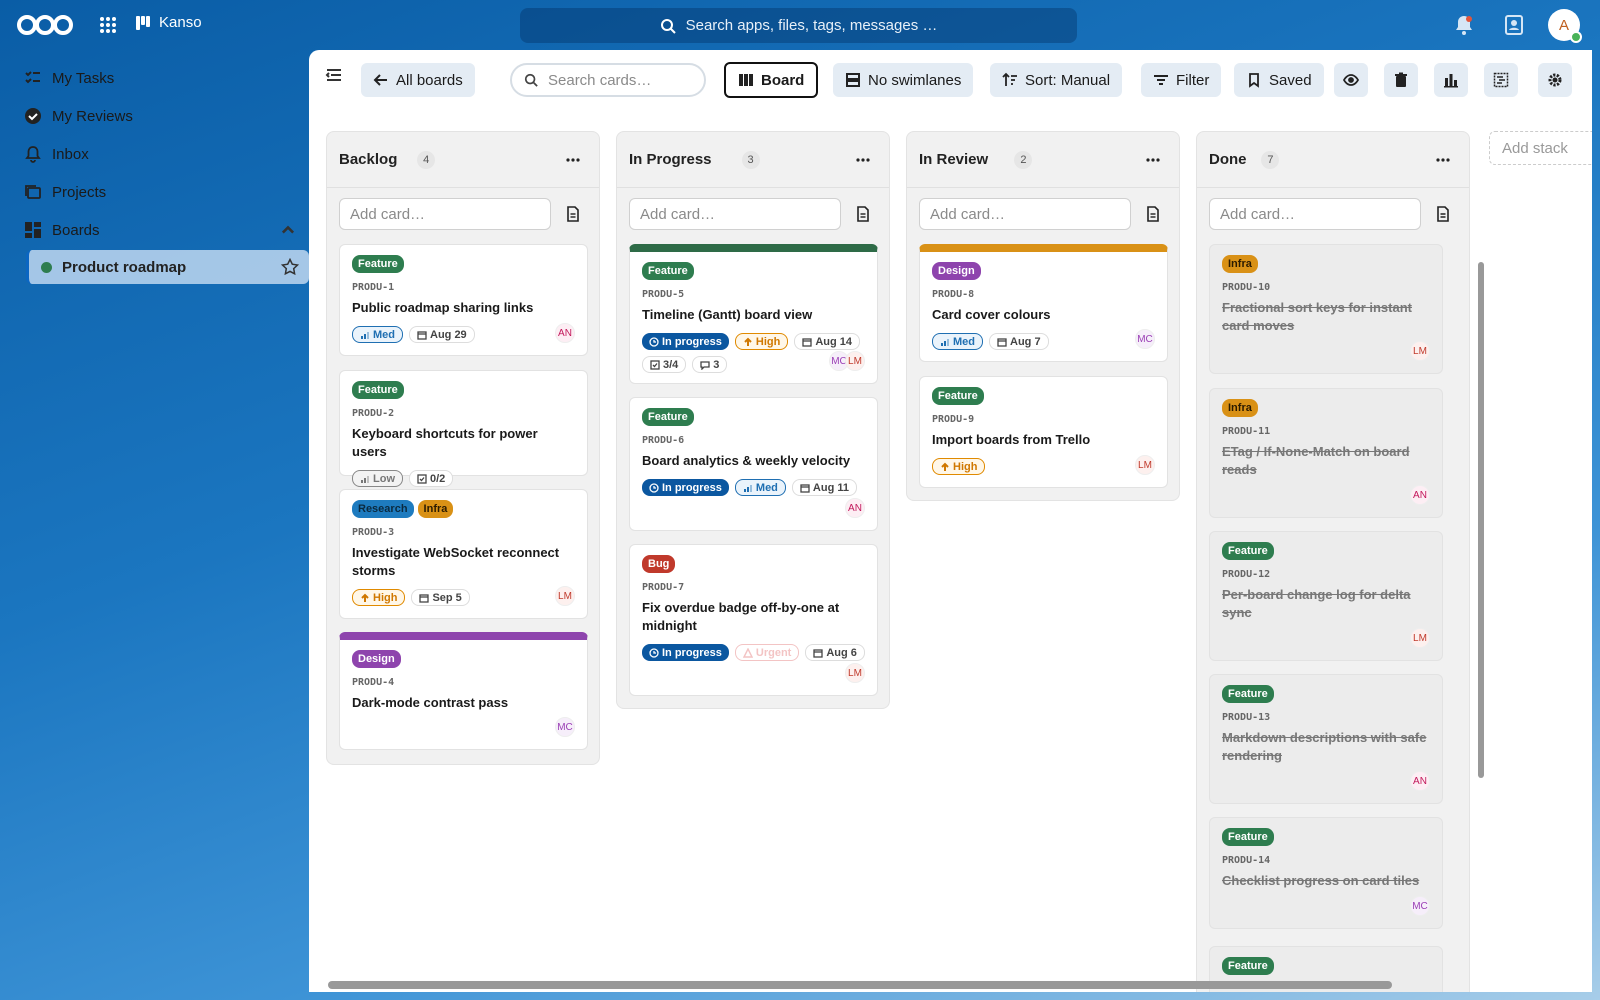 Image resolution: width=1600 pixels, height=1000 pixels. What do you see at coordinates (290, 267) in the screenshot?
I see `star-icon` at bounding box center [290, 267].